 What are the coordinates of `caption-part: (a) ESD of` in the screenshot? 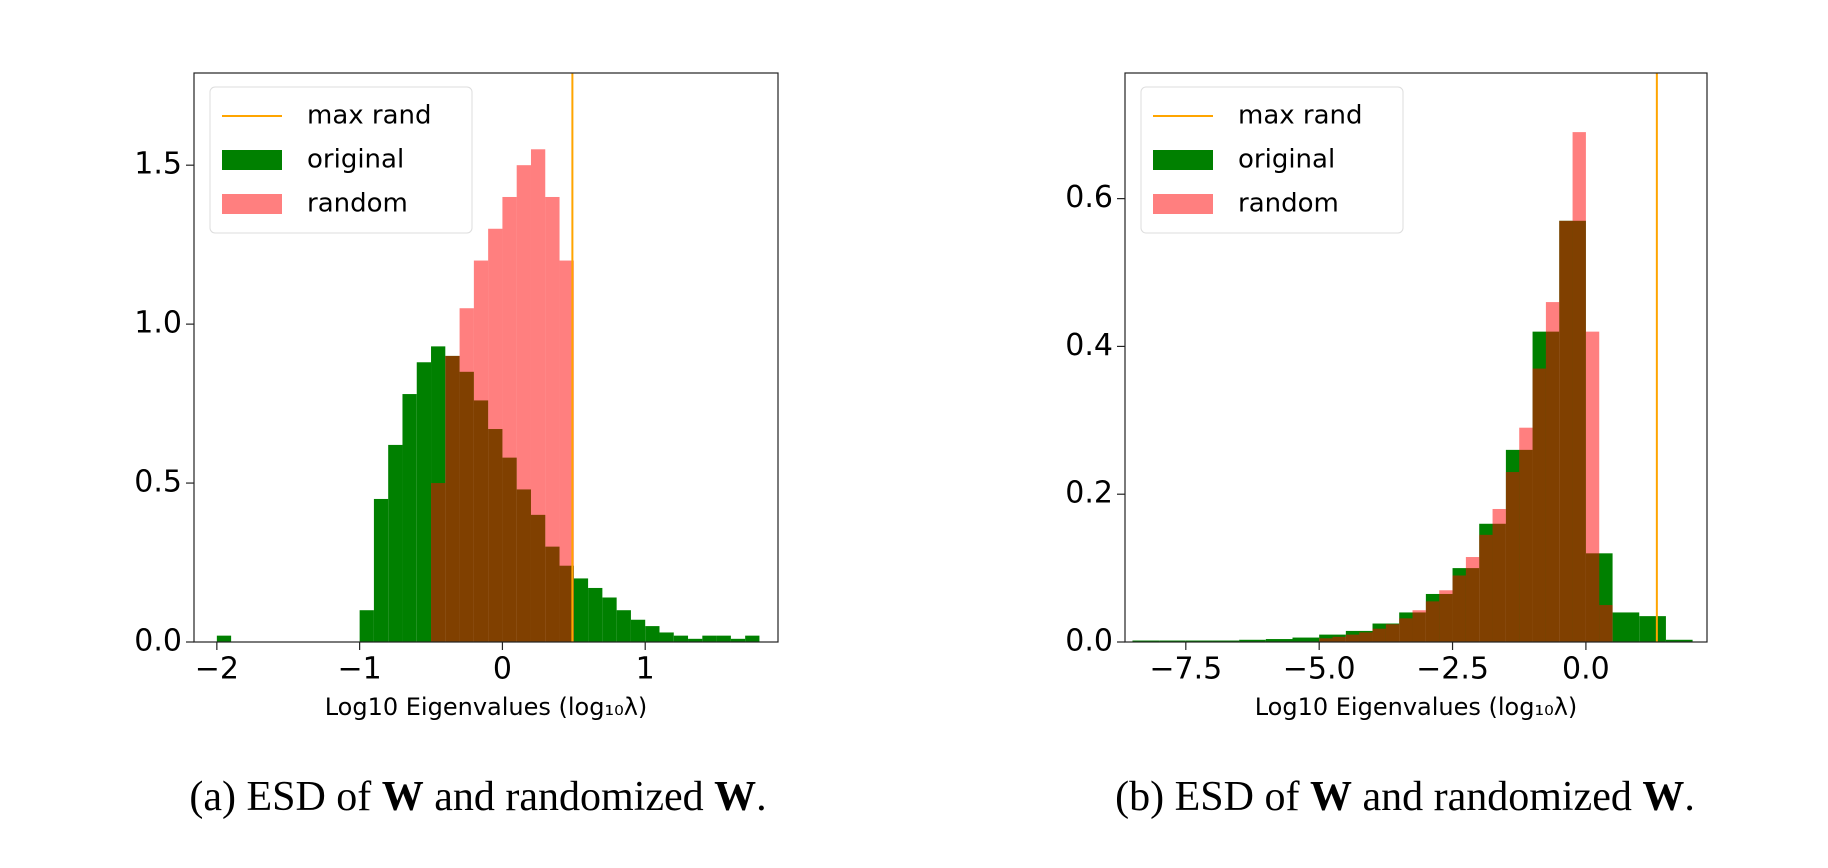 It's located at (285, 797).